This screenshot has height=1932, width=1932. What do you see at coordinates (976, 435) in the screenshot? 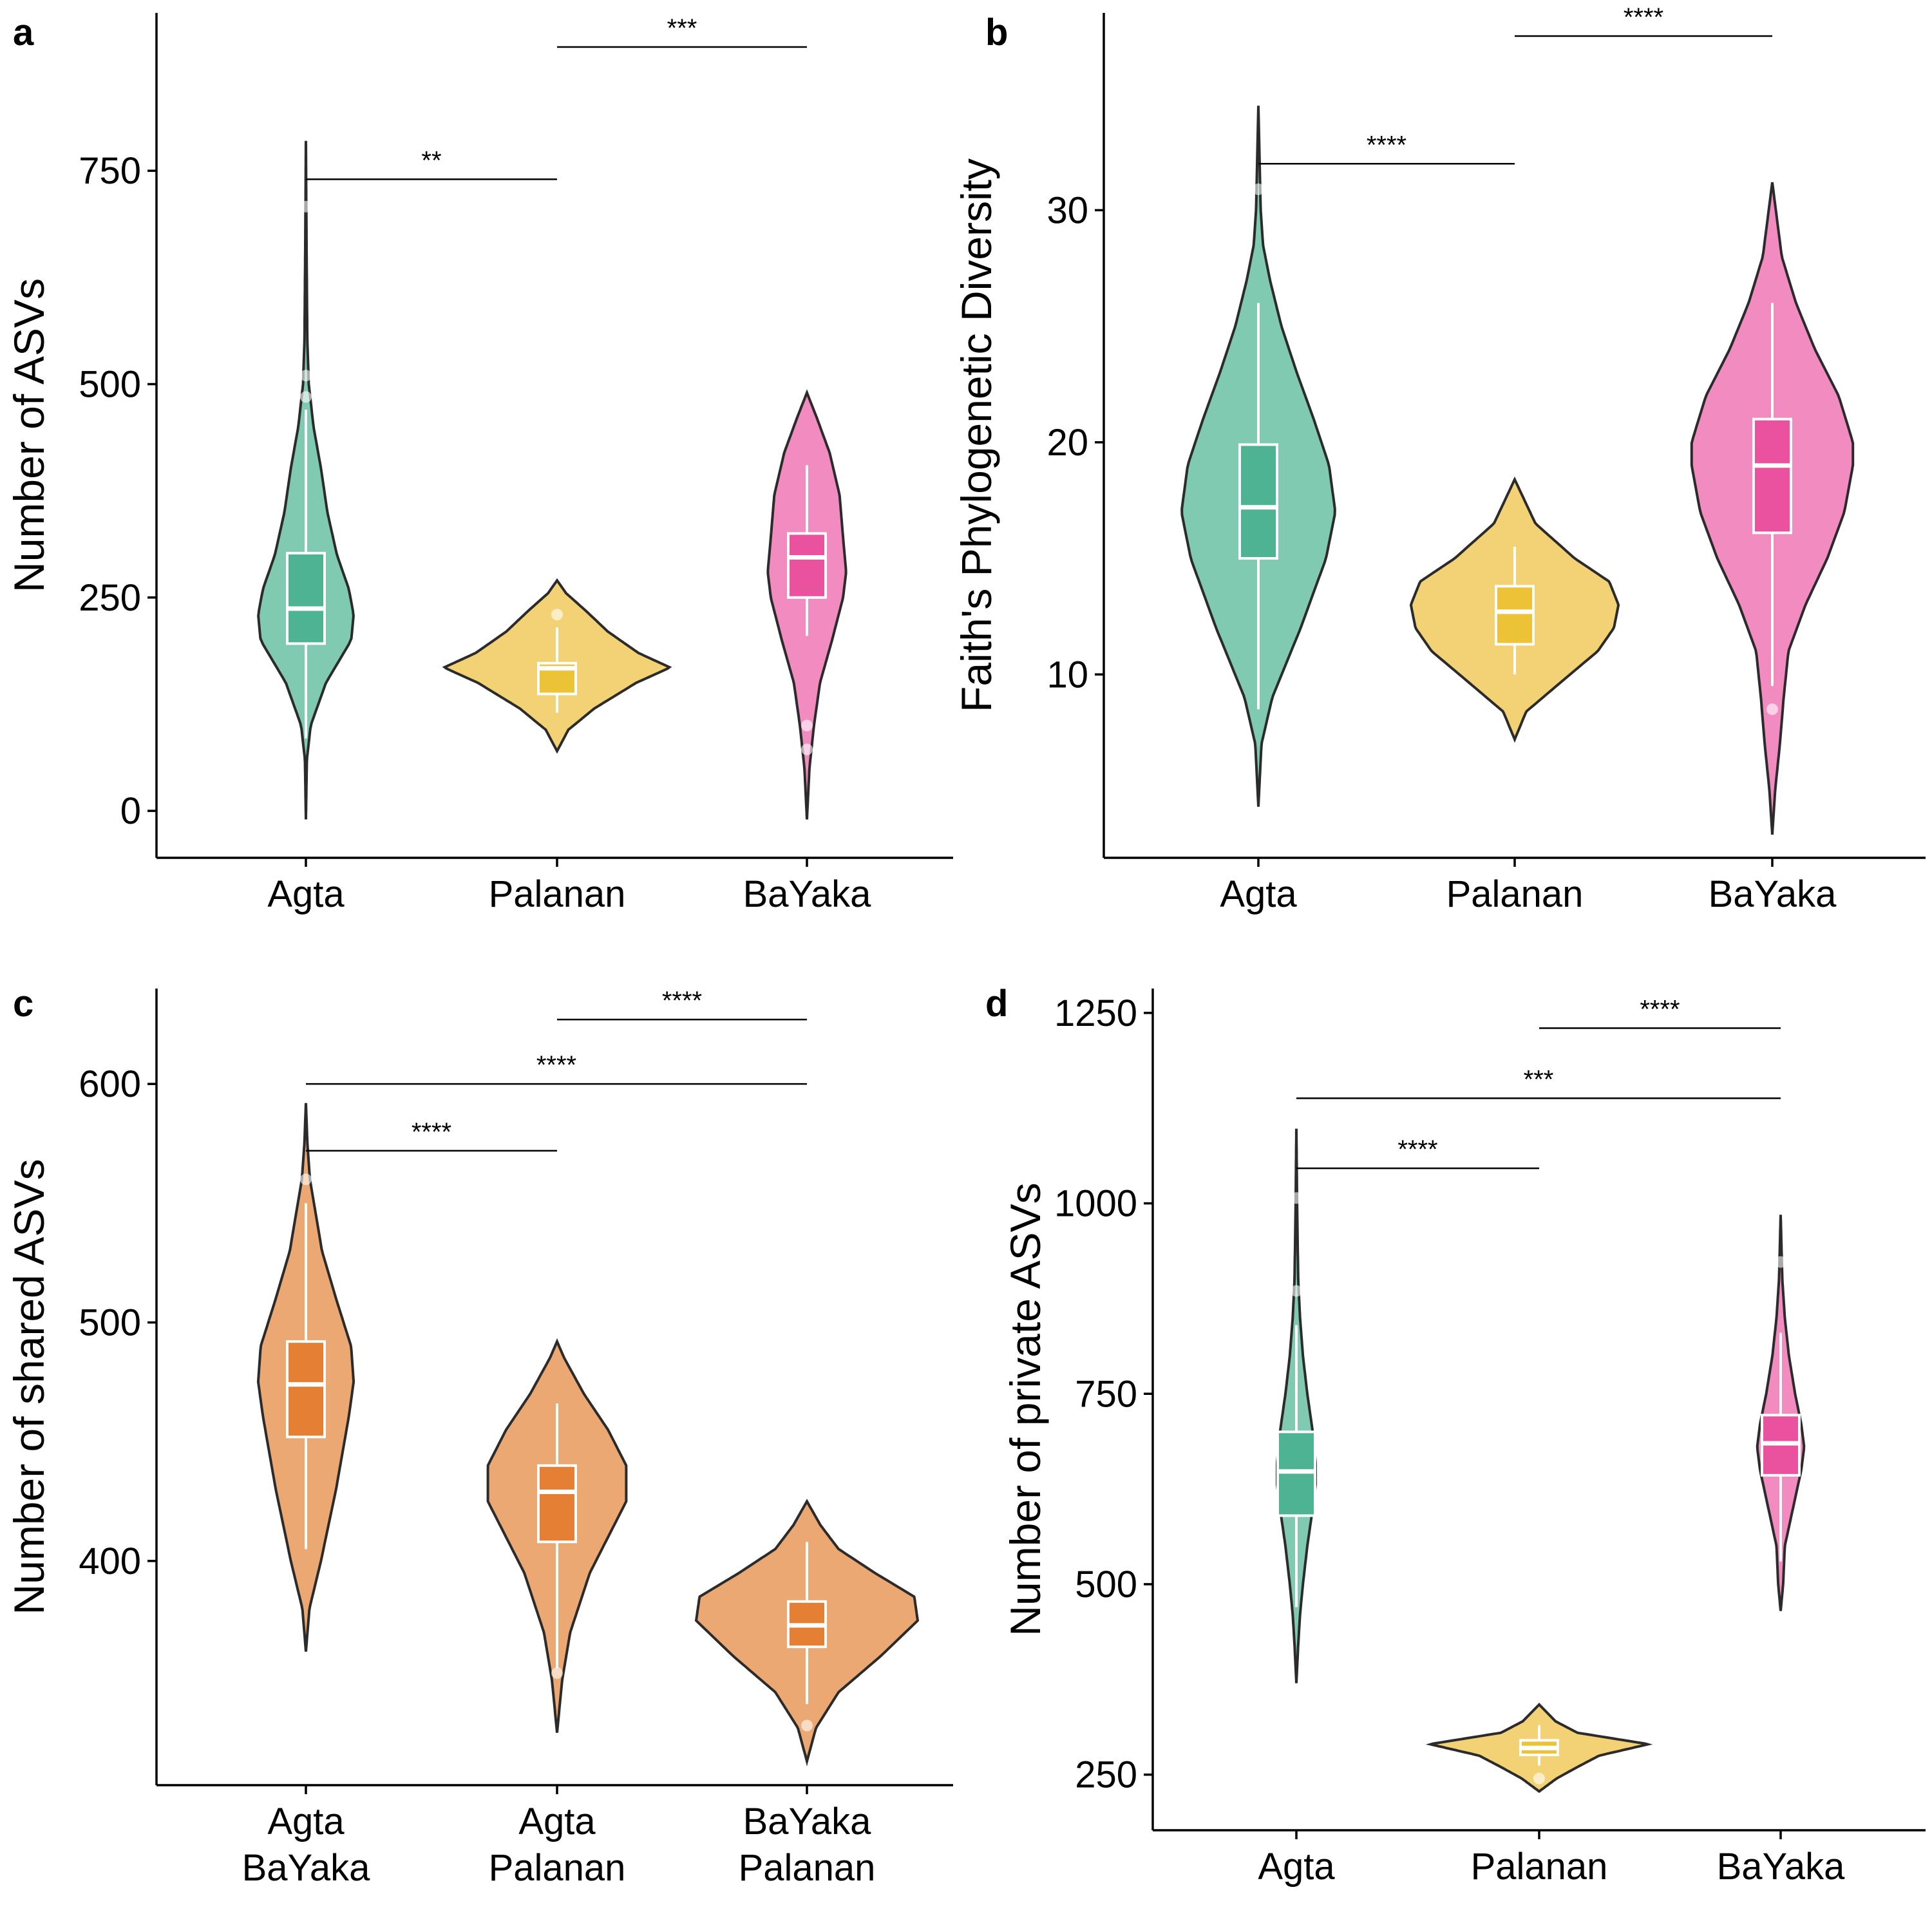
I see `y-axis-title: Faith's Phylogenetic Diversity` at bounding box center [976, 435].